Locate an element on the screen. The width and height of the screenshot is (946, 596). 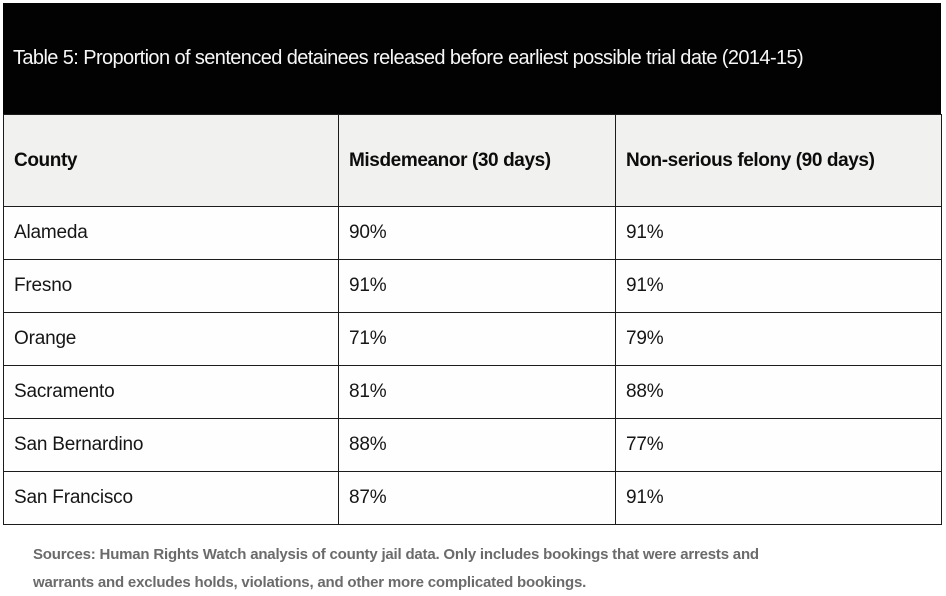
misdemeanor-cell: 91% is located at coordinates (477, 286).